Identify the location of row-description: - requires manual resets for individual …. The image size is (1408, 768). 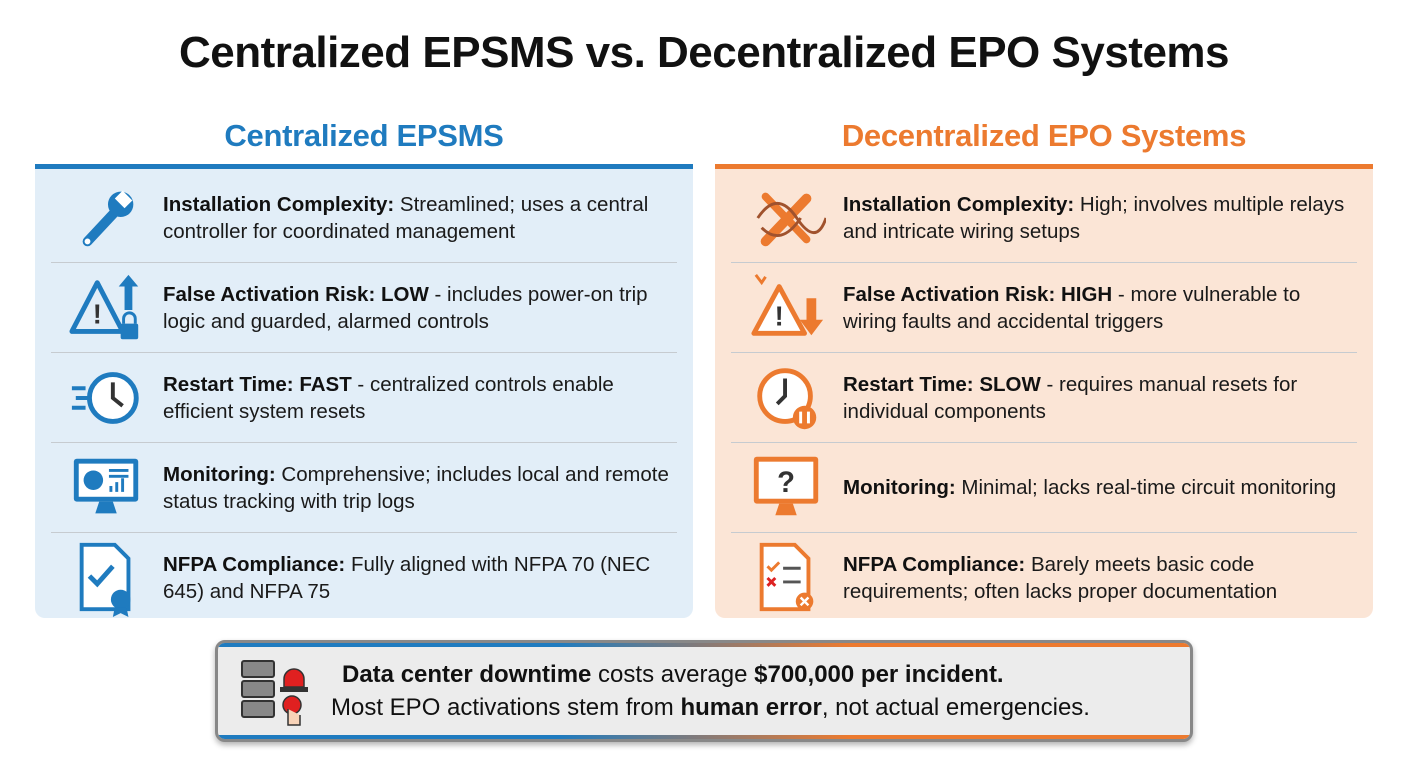
(1070, 397).